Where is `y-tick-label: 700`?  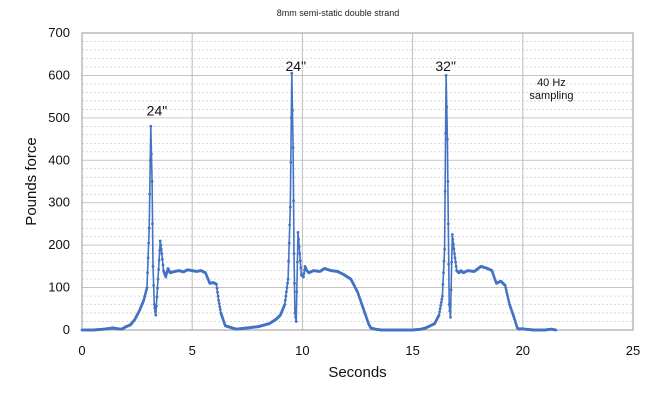 y-tick-label: 700 is located at coordinates (59, 32).